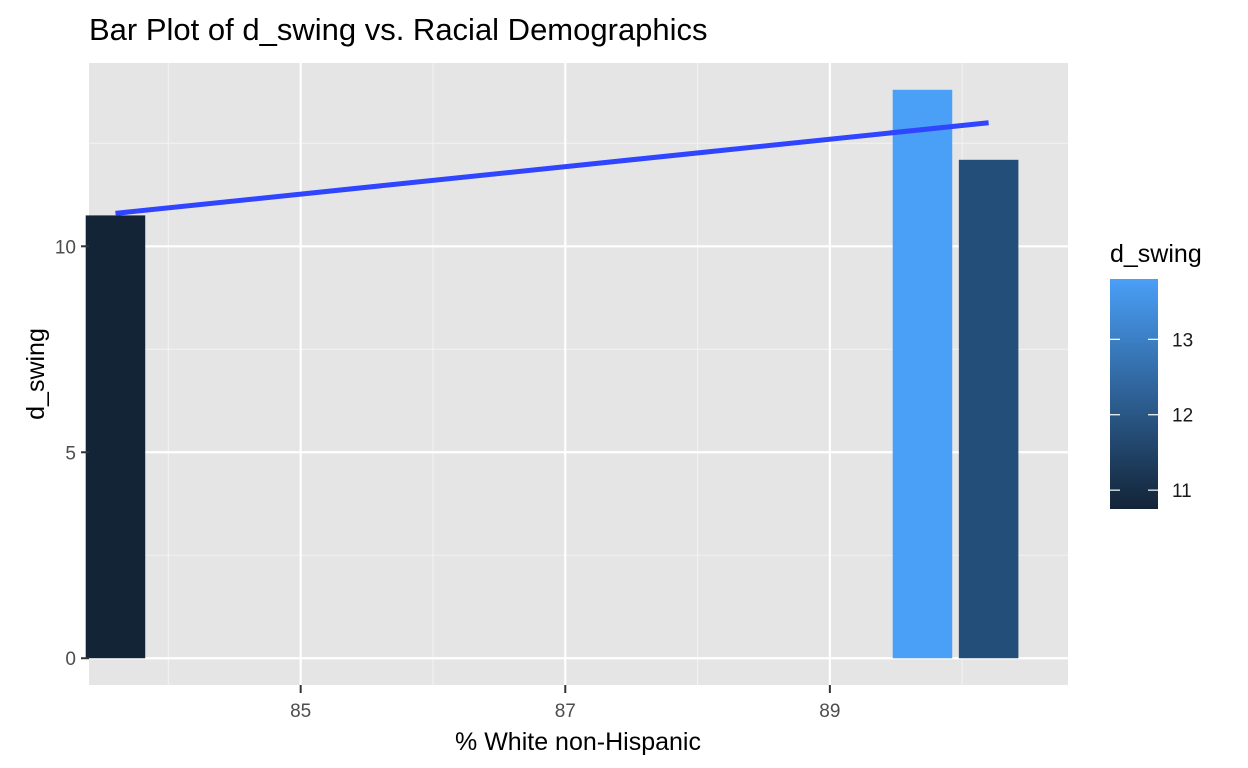 This screenshot has width=1248, height=768. I want to click on y-axis-title: d_swing, so click(36, 374).